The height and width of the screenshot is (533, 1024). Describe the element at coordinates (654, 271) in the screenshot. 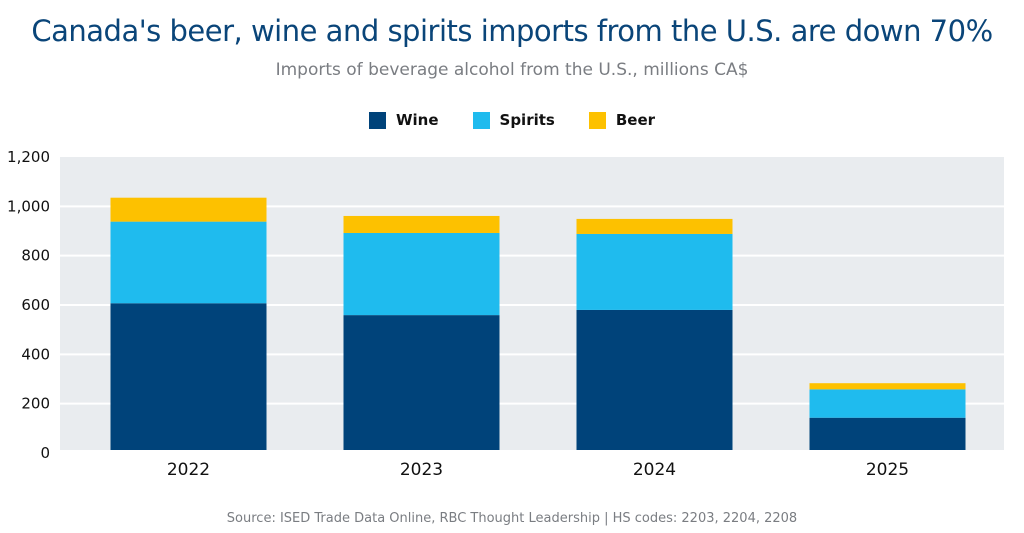

I see `bar-spirits-2024` at that location.